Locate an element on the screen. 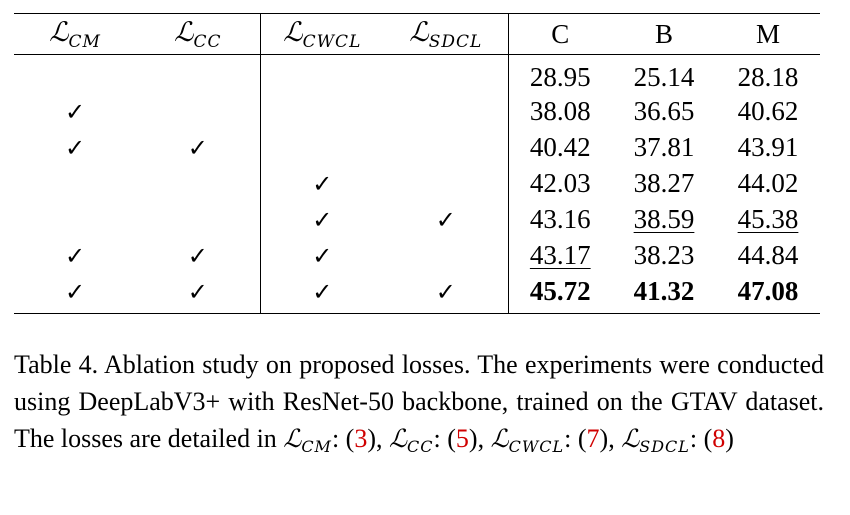 This screenshot has height=515, width=850. cell-score-c: 40.42 is located at coordinates (560, 147).